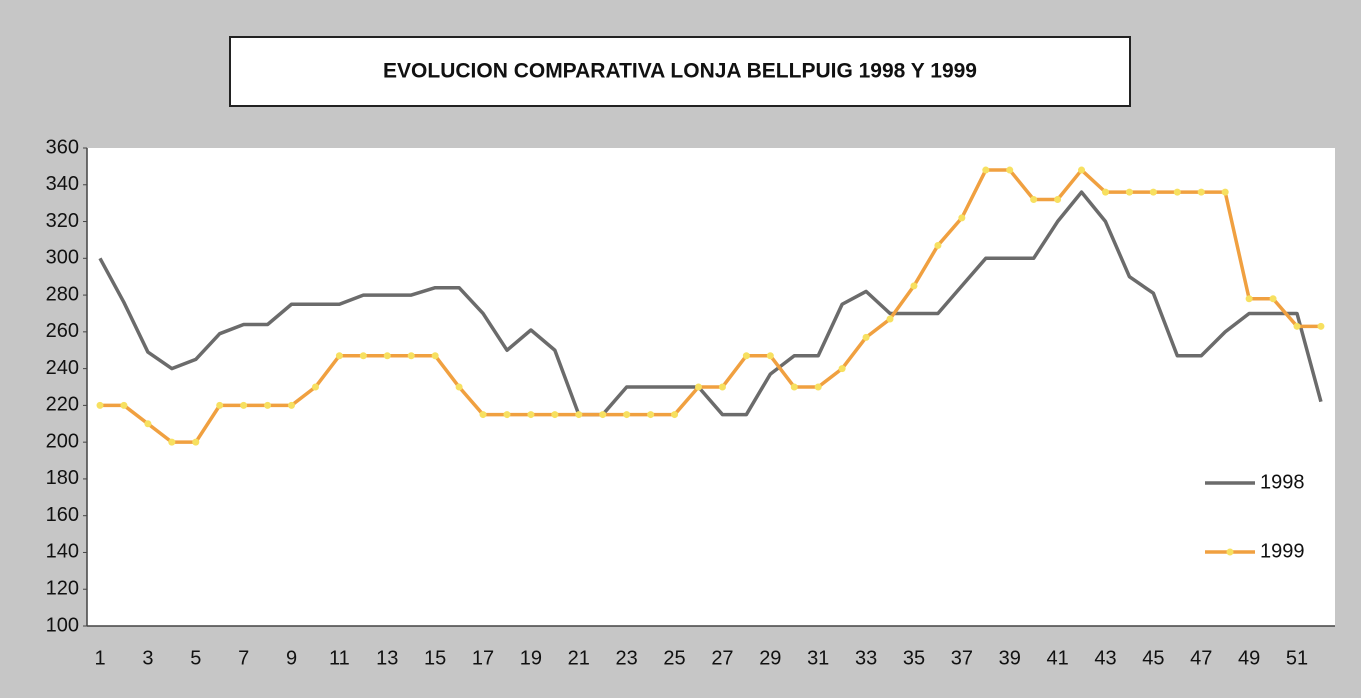 The height and width of the screenshot is (698, 1361). What do you see at coordinates (62, 478) in the screenshot?
I see `y-tick-label: 180` at bounding box center [62, 478].